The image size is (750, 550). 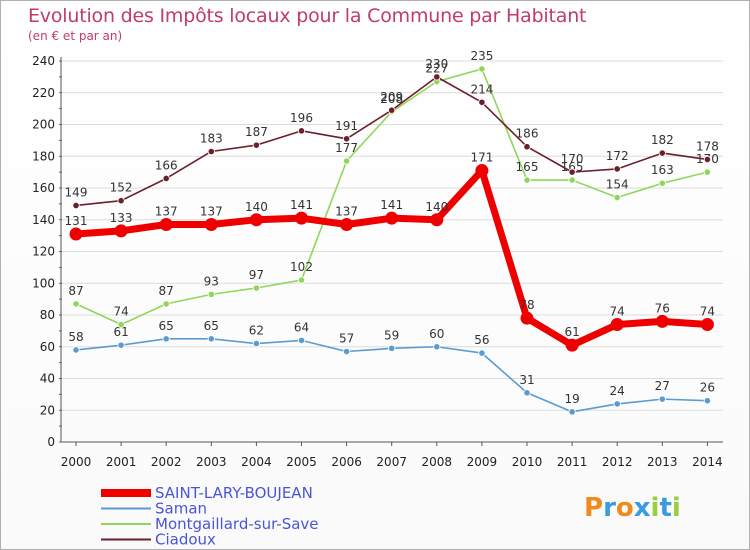 What do you see at coordinates (166, 291) in the screenshot?
I see `data-label: 87` at bounding box center [166, 291].